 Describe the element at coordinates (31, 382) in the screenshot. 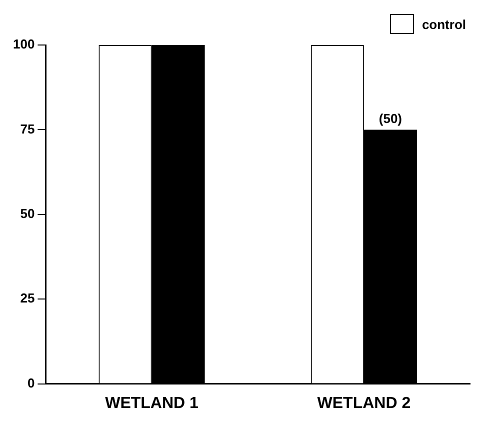

I see `y-tick-label: 0` at that location.